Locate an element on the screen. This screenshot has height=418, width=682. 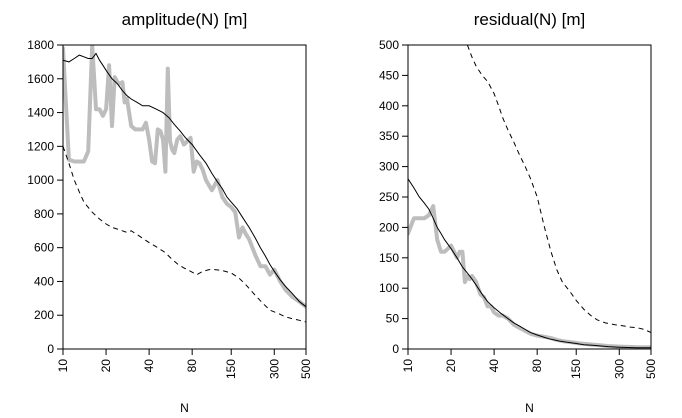
y-tick-label: 1800 is located at coordinates (40, 45).